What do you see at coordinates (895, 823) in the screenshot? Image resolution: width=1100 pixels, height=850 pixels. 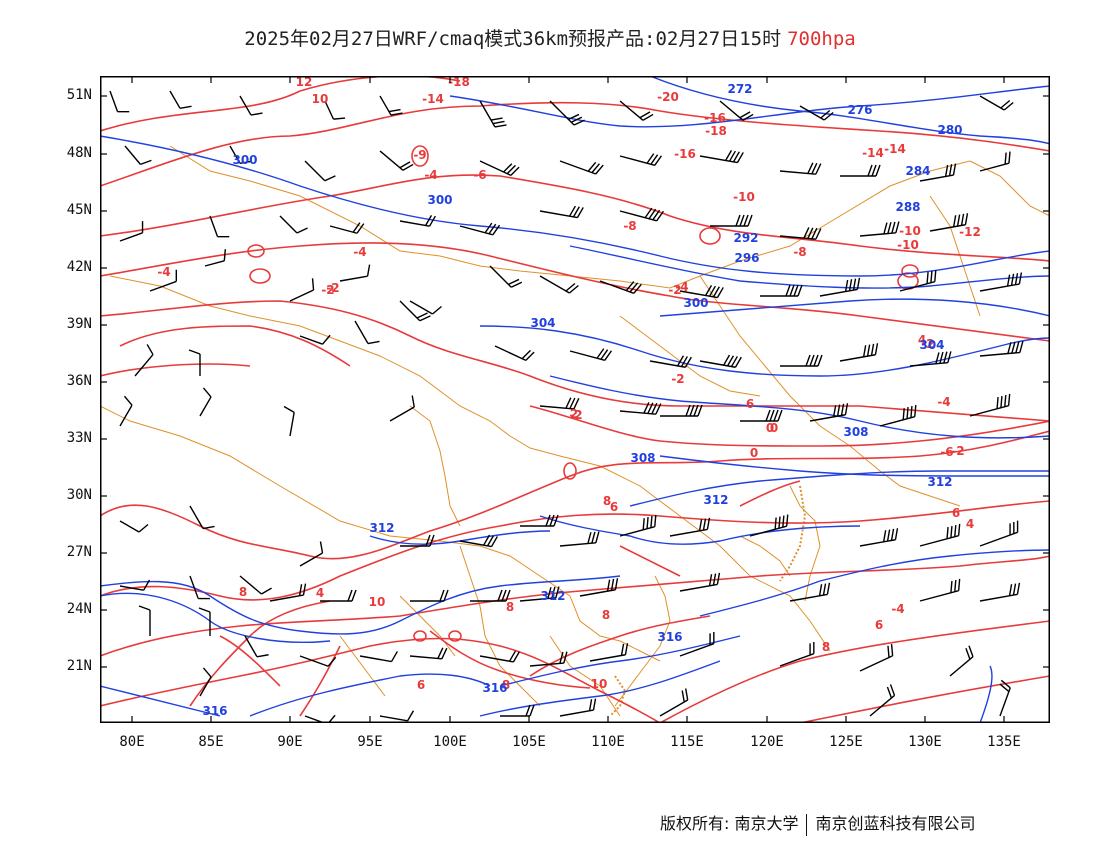 I see `company-name: 南京创蓝科技有限公司` at bounding box center [895, 823].